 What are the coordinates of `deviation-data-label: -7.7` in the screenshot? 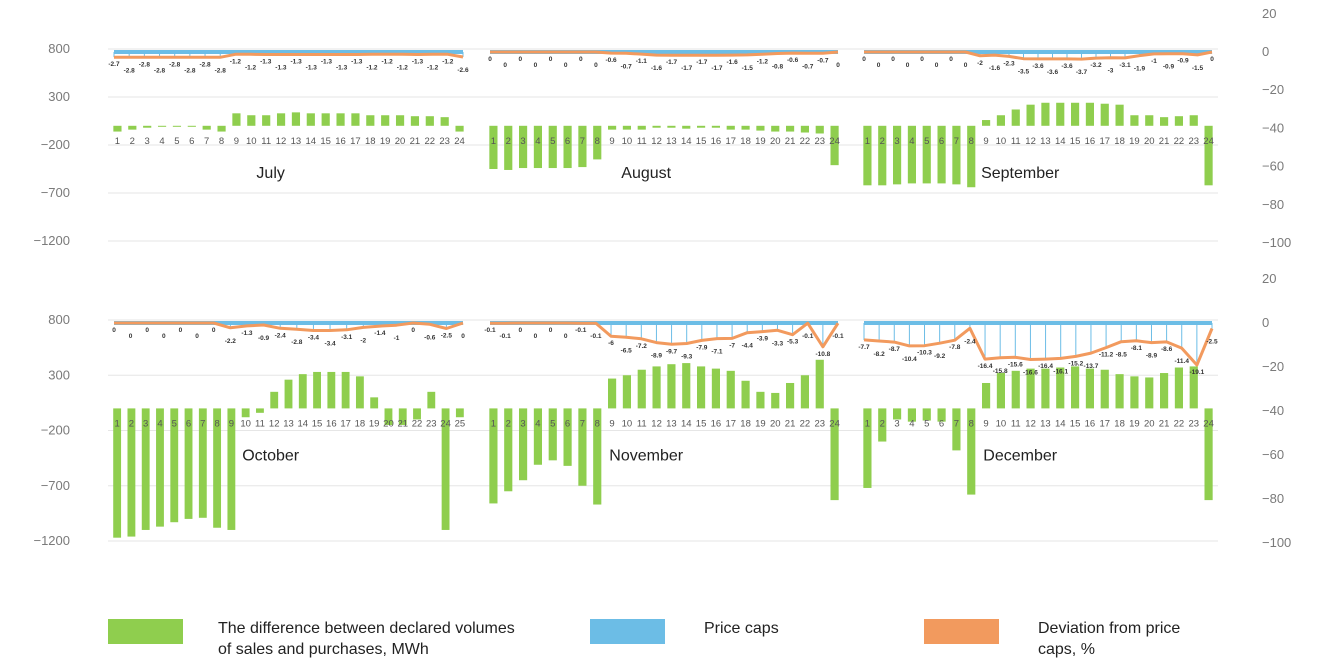 It's located at (864, 347).